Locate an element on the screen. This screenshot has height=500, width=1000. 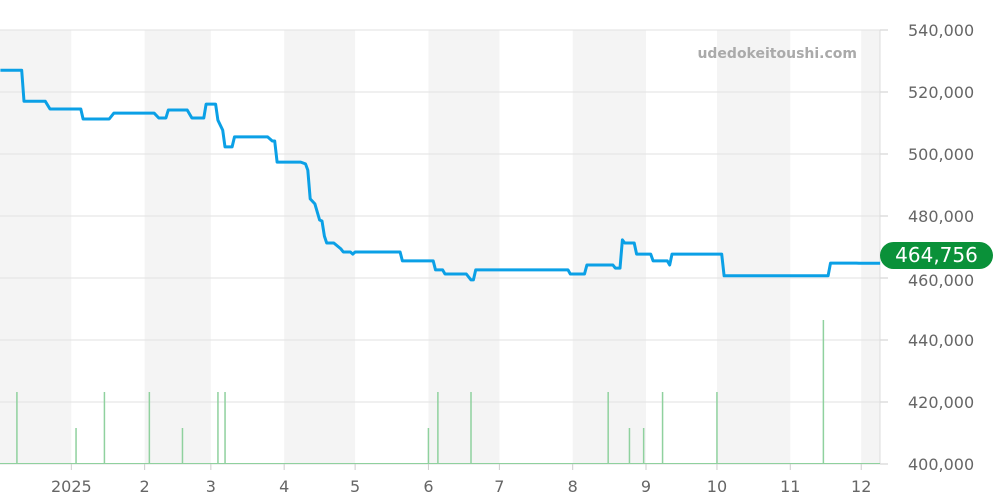
current-price-badge: 464,756 is located at coordinates (936, 255).